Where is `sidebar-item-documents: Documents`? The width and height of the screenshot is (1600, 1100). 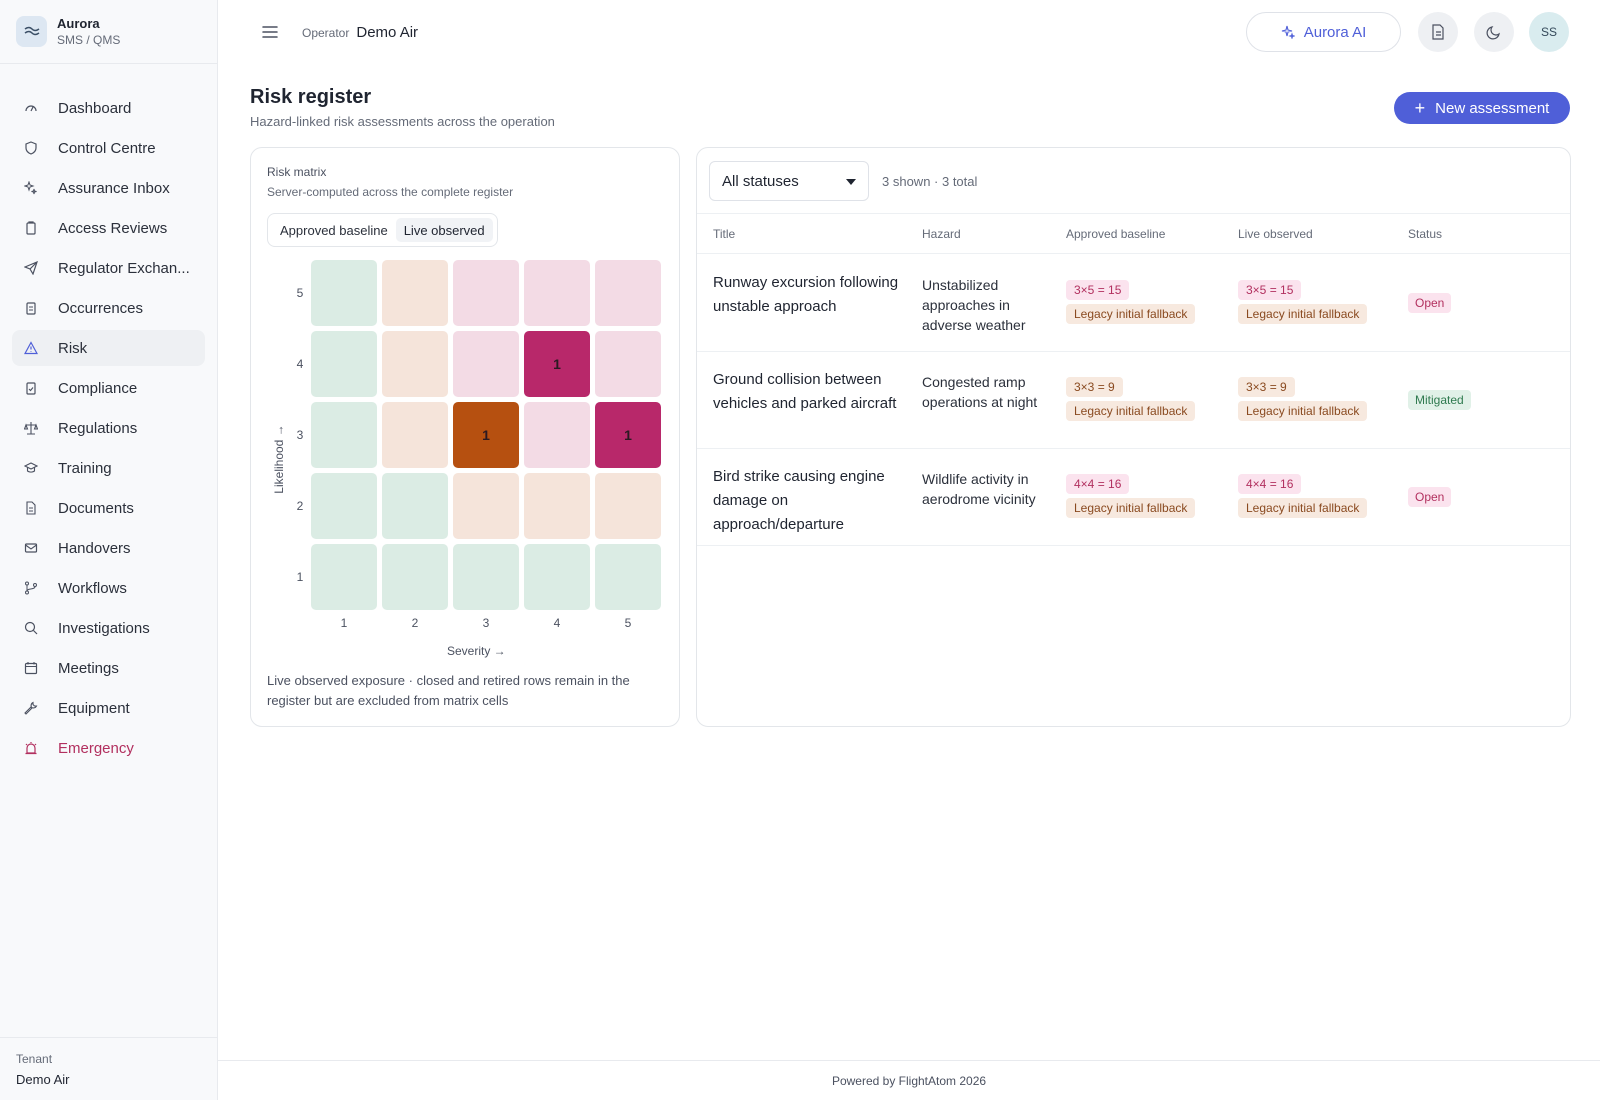 sidebar-item-documents: Documents is located at coordinates (108, 508).